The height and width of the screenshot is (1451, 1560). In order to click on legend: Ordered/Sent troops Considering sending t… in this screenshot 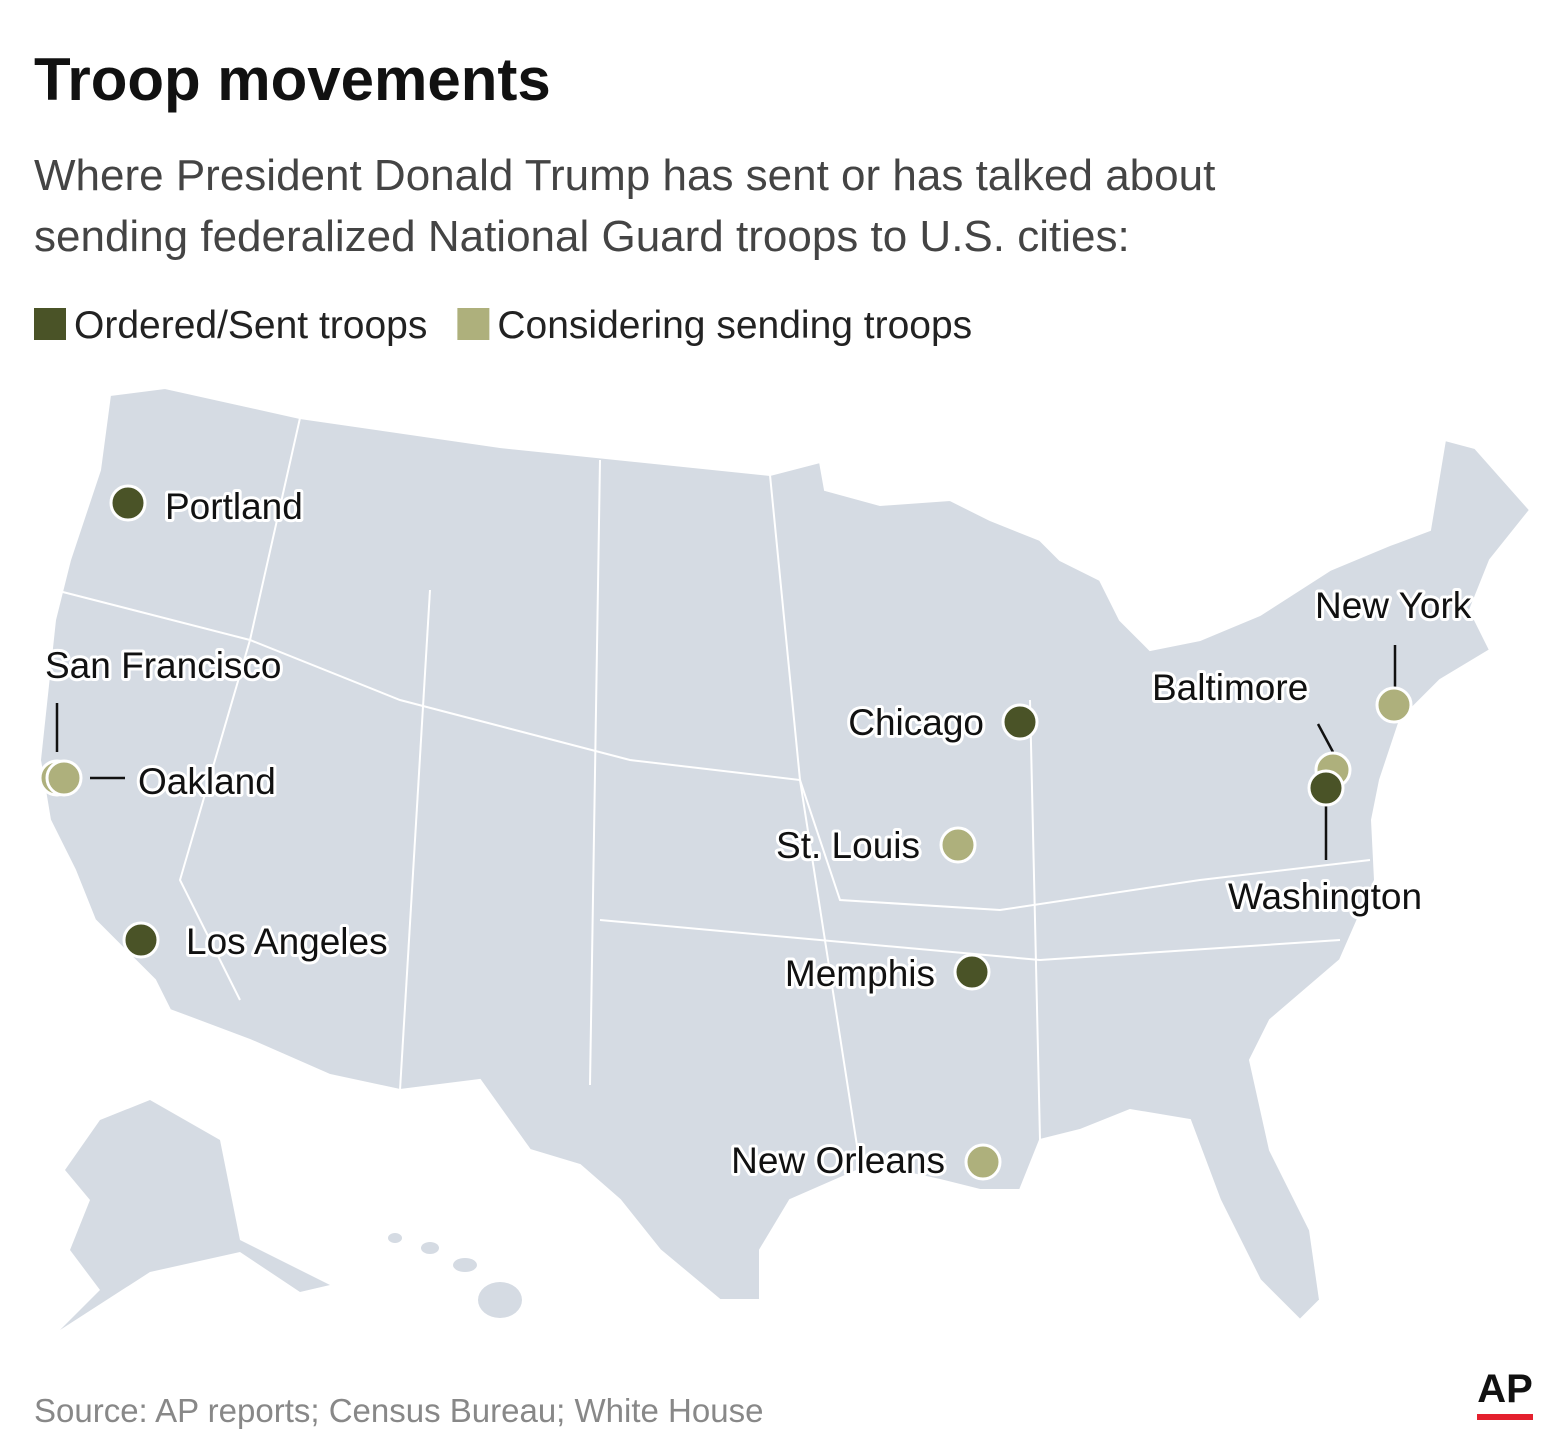, I will do `click(503, 325)`.